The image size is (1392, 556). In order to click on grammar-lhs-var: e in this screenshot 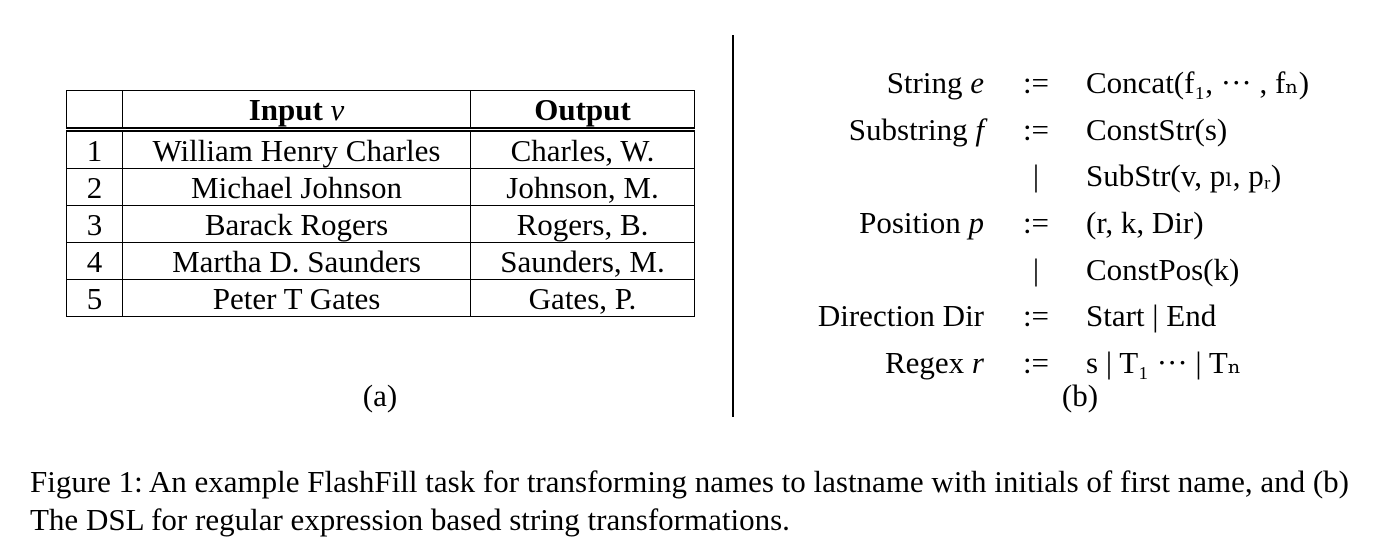, I will do `click(977, 82)`.